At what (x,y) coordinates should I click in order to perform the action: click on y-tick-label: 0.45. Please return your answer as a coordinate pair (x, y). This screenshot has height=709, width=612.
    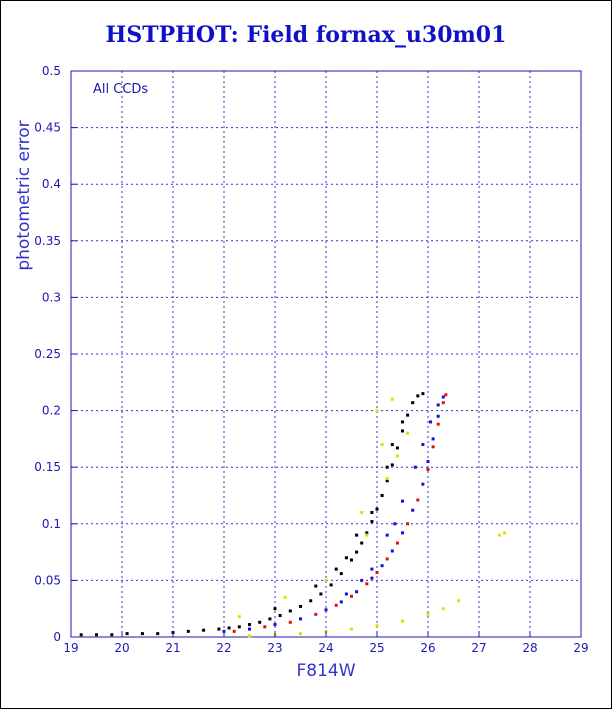
    Looking at the image, I should click on (47, 128).